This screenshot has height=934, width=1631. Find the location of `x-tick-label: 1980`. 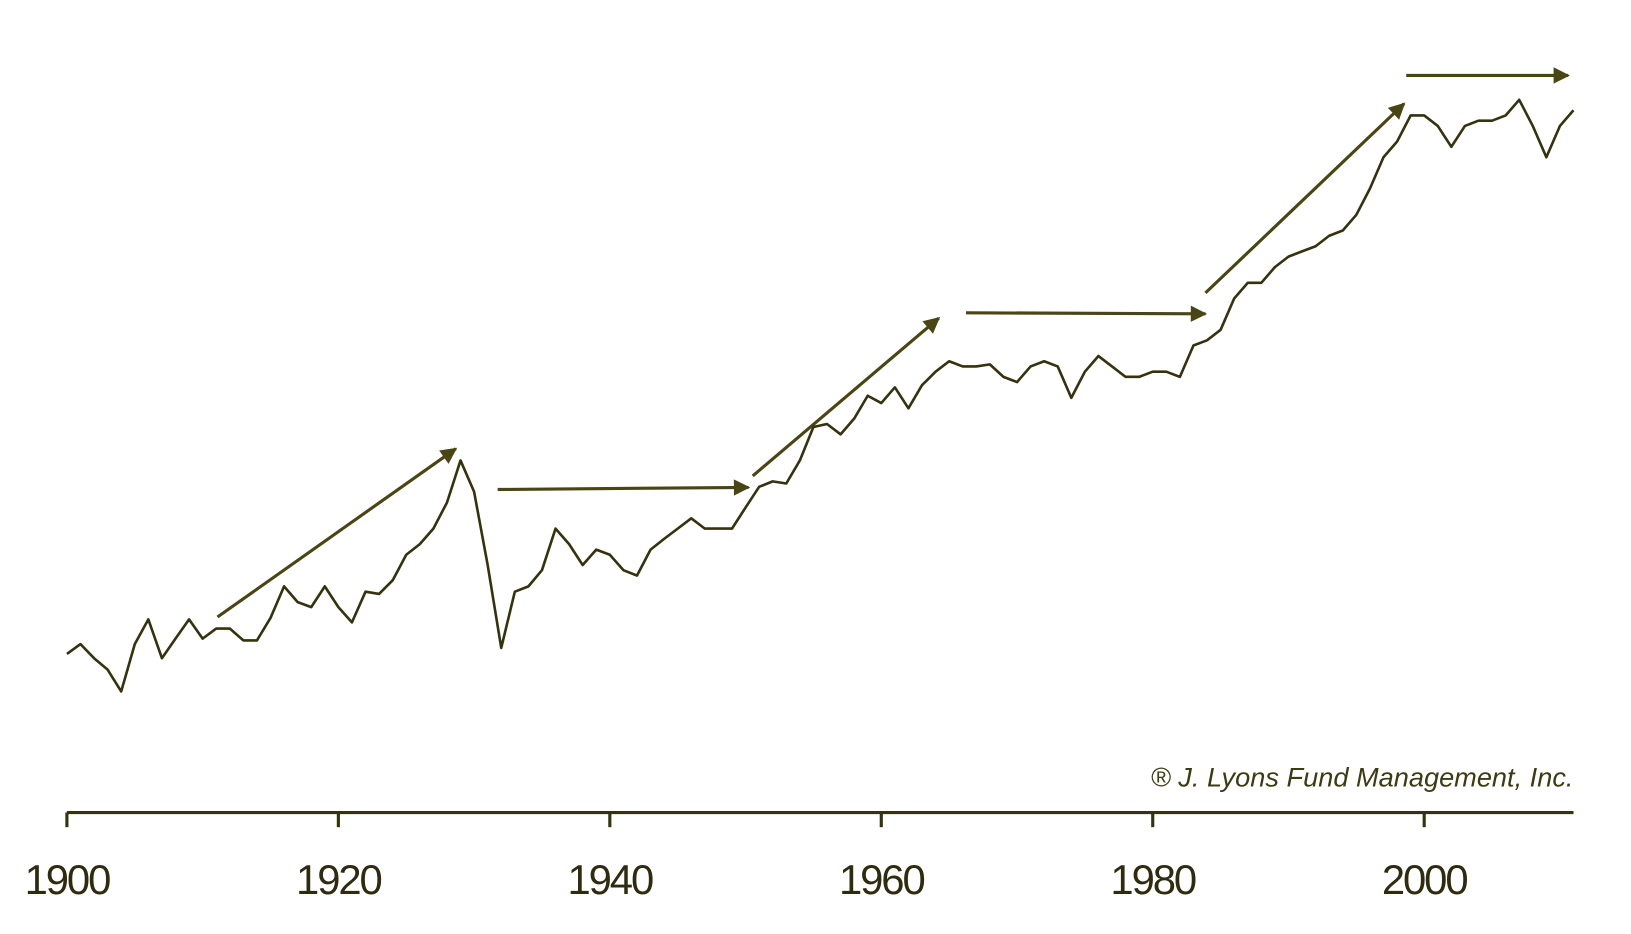

x-tick-label: 1980 is located at coordinates (1152, 879).